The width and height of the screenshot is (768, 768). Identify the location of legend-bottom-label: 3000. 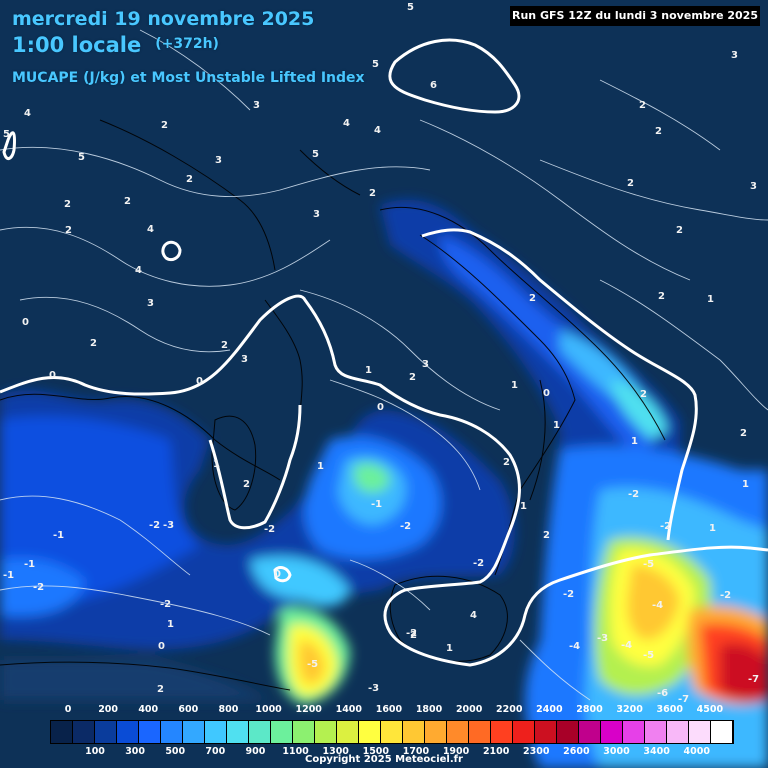
(616, 751).